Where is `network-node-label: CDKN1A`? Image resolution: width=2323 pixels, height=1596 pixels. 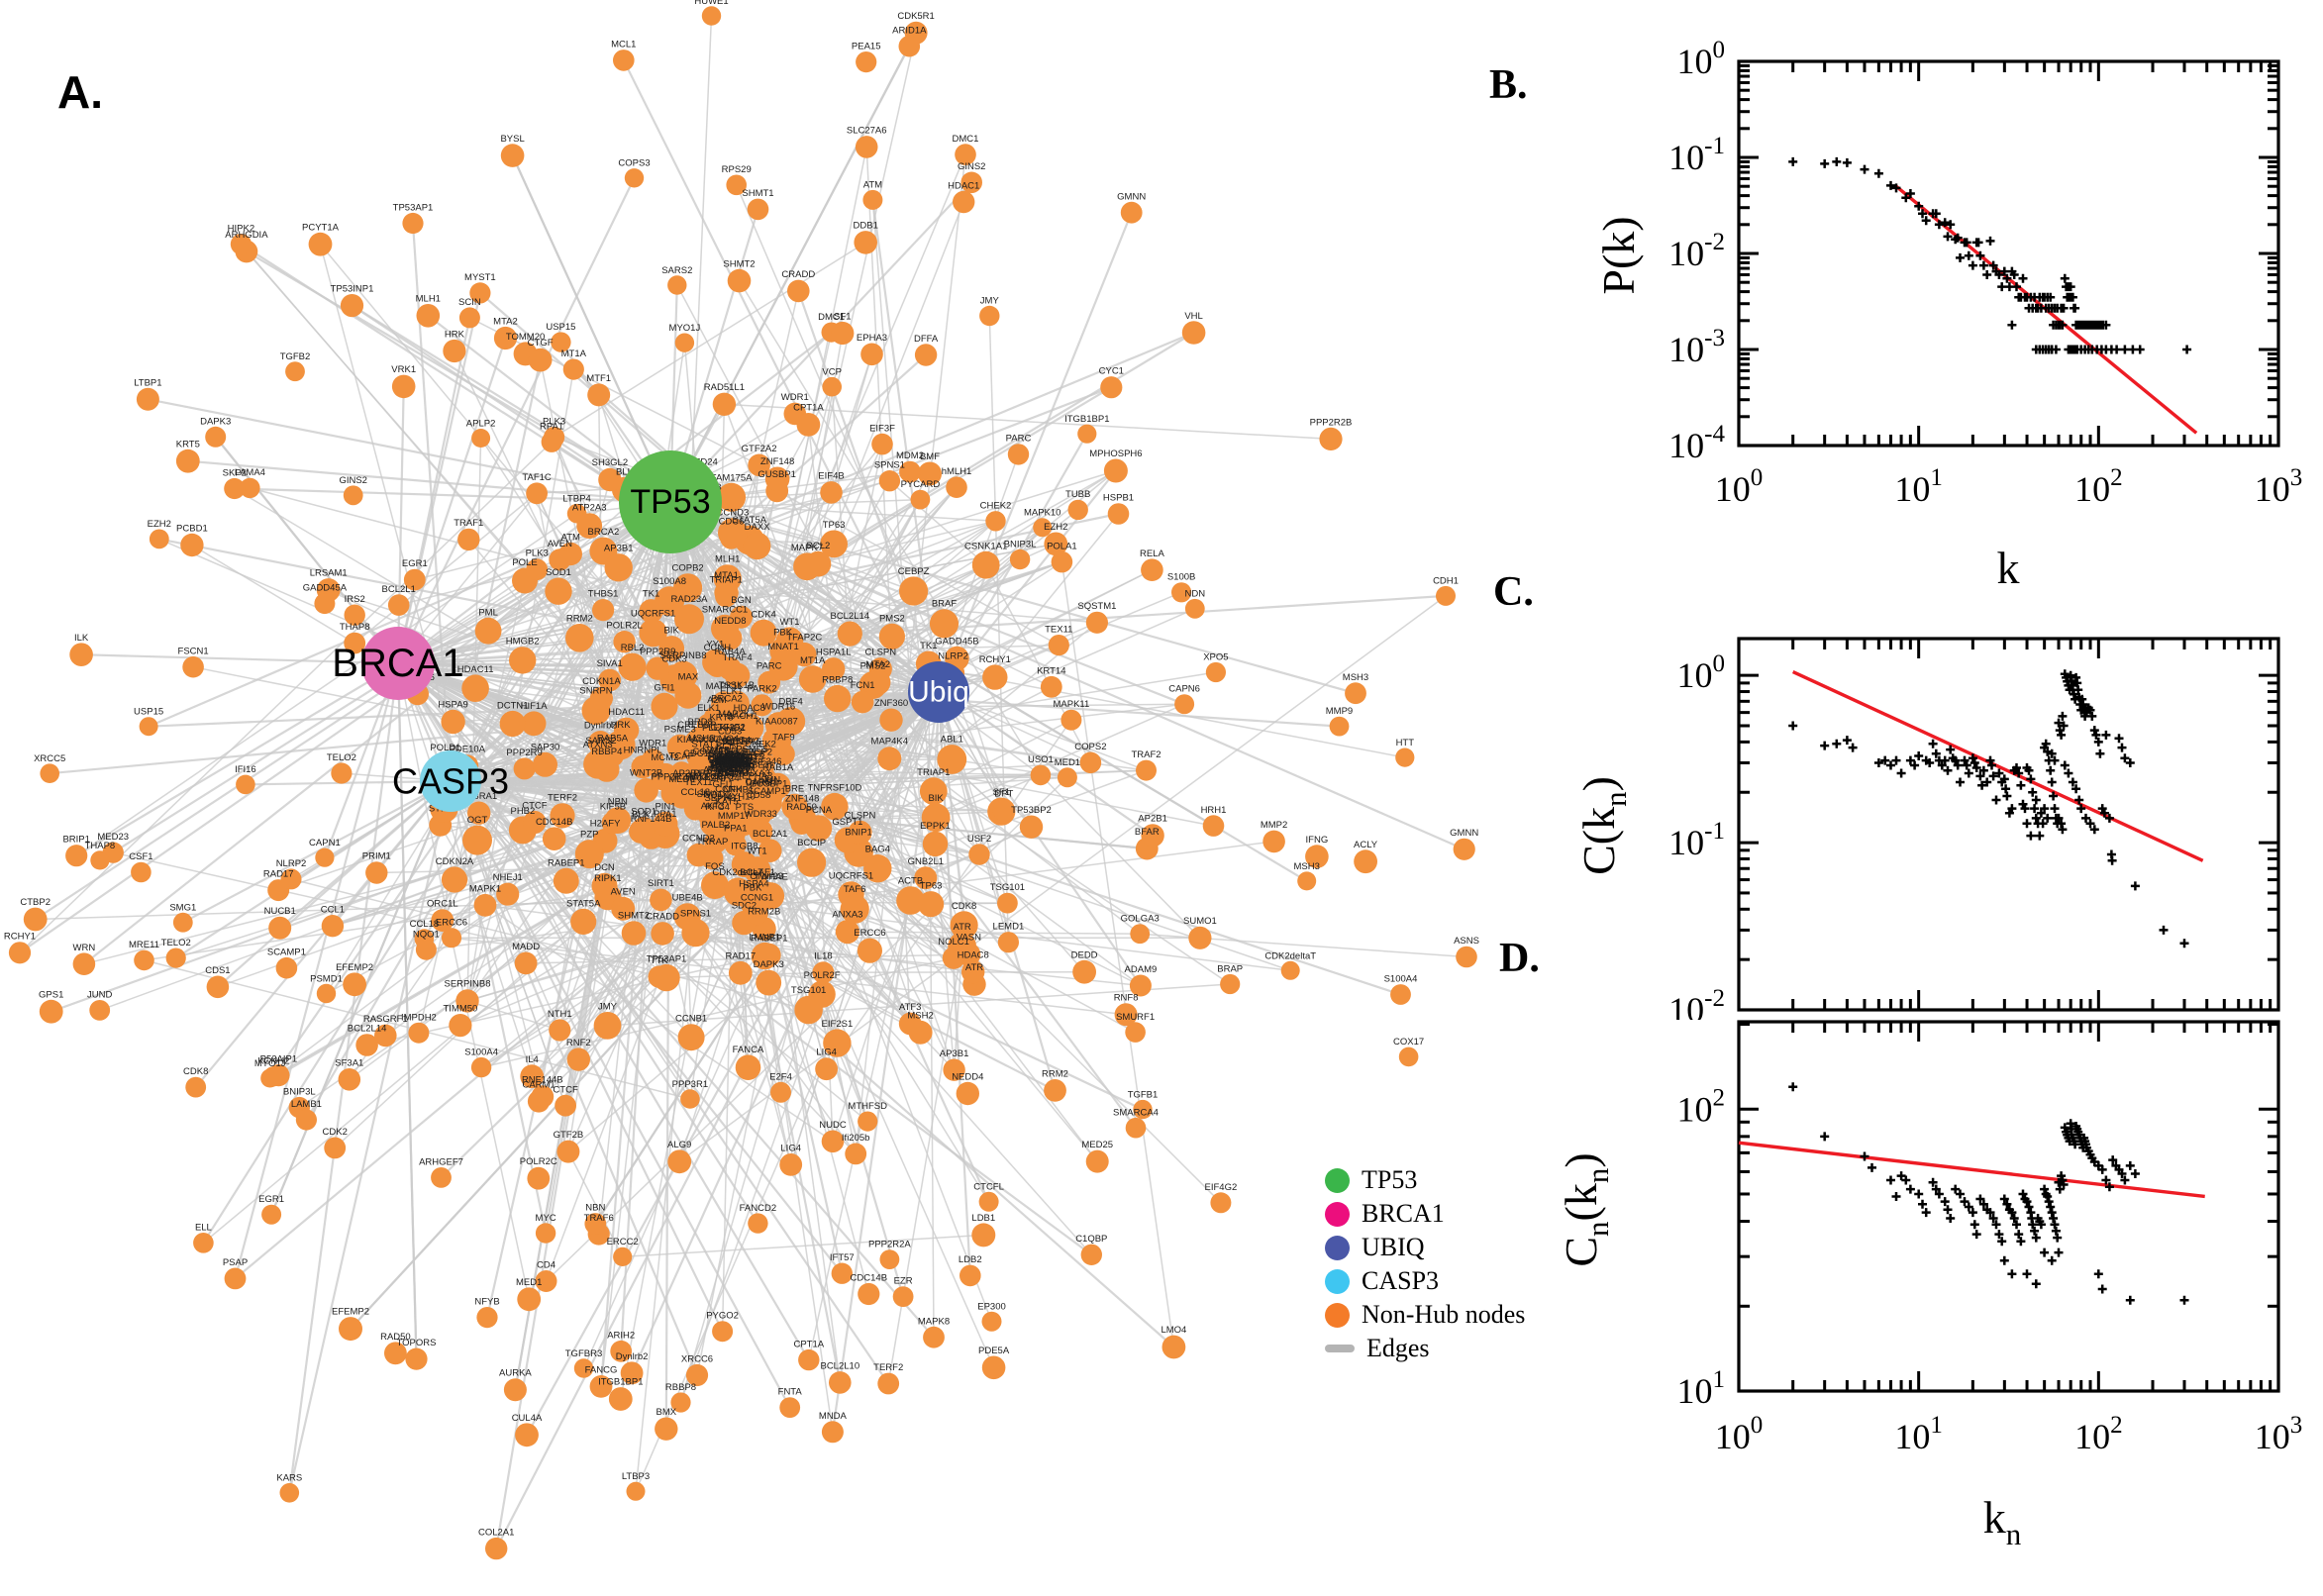 network-node-label: CDKN1A is located at coordinates (601, 682).